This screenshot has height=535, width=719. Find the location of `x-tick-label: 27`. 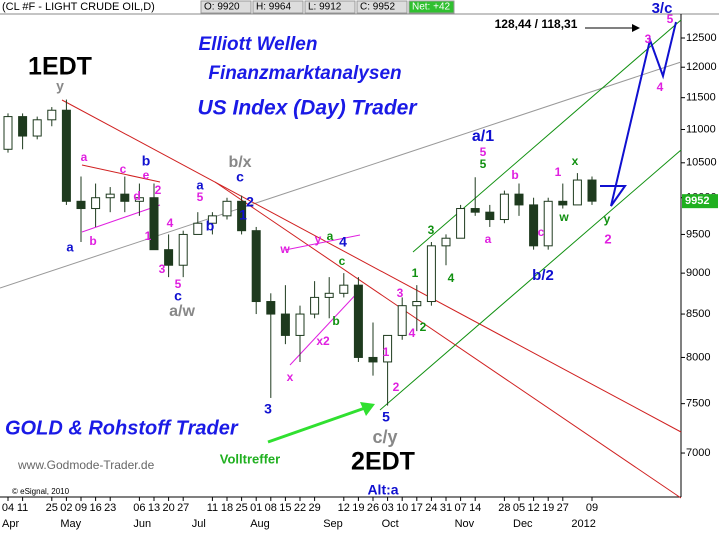

x-tick-label: 27 is located at coordinates (563, 508).